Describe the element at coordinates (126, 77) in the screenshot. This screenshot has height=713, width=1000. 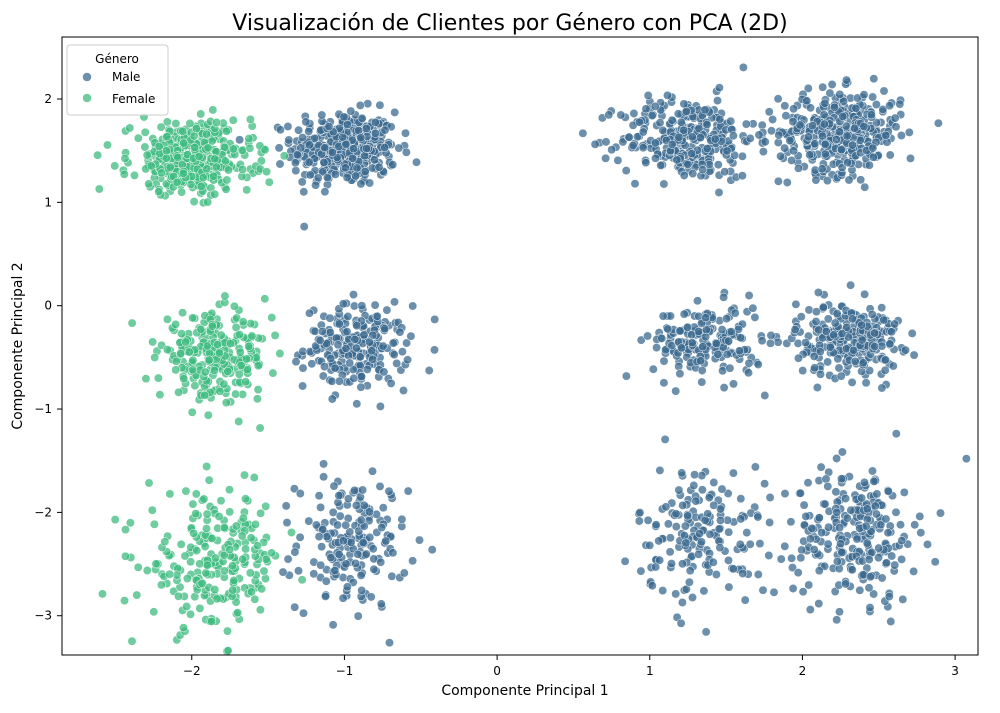
I see `legend-label-male: Male` at that location.